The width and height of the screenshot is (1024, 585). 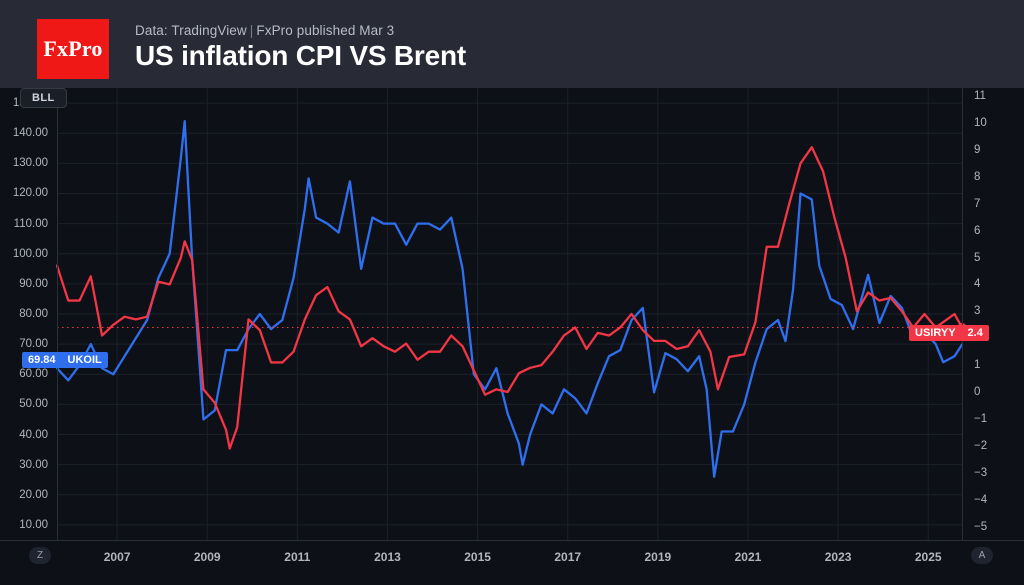 What do you see at coordinates (982, 555) in the screenshot?
I see `auto-scale-button: A` at bounding box center [982, 555].